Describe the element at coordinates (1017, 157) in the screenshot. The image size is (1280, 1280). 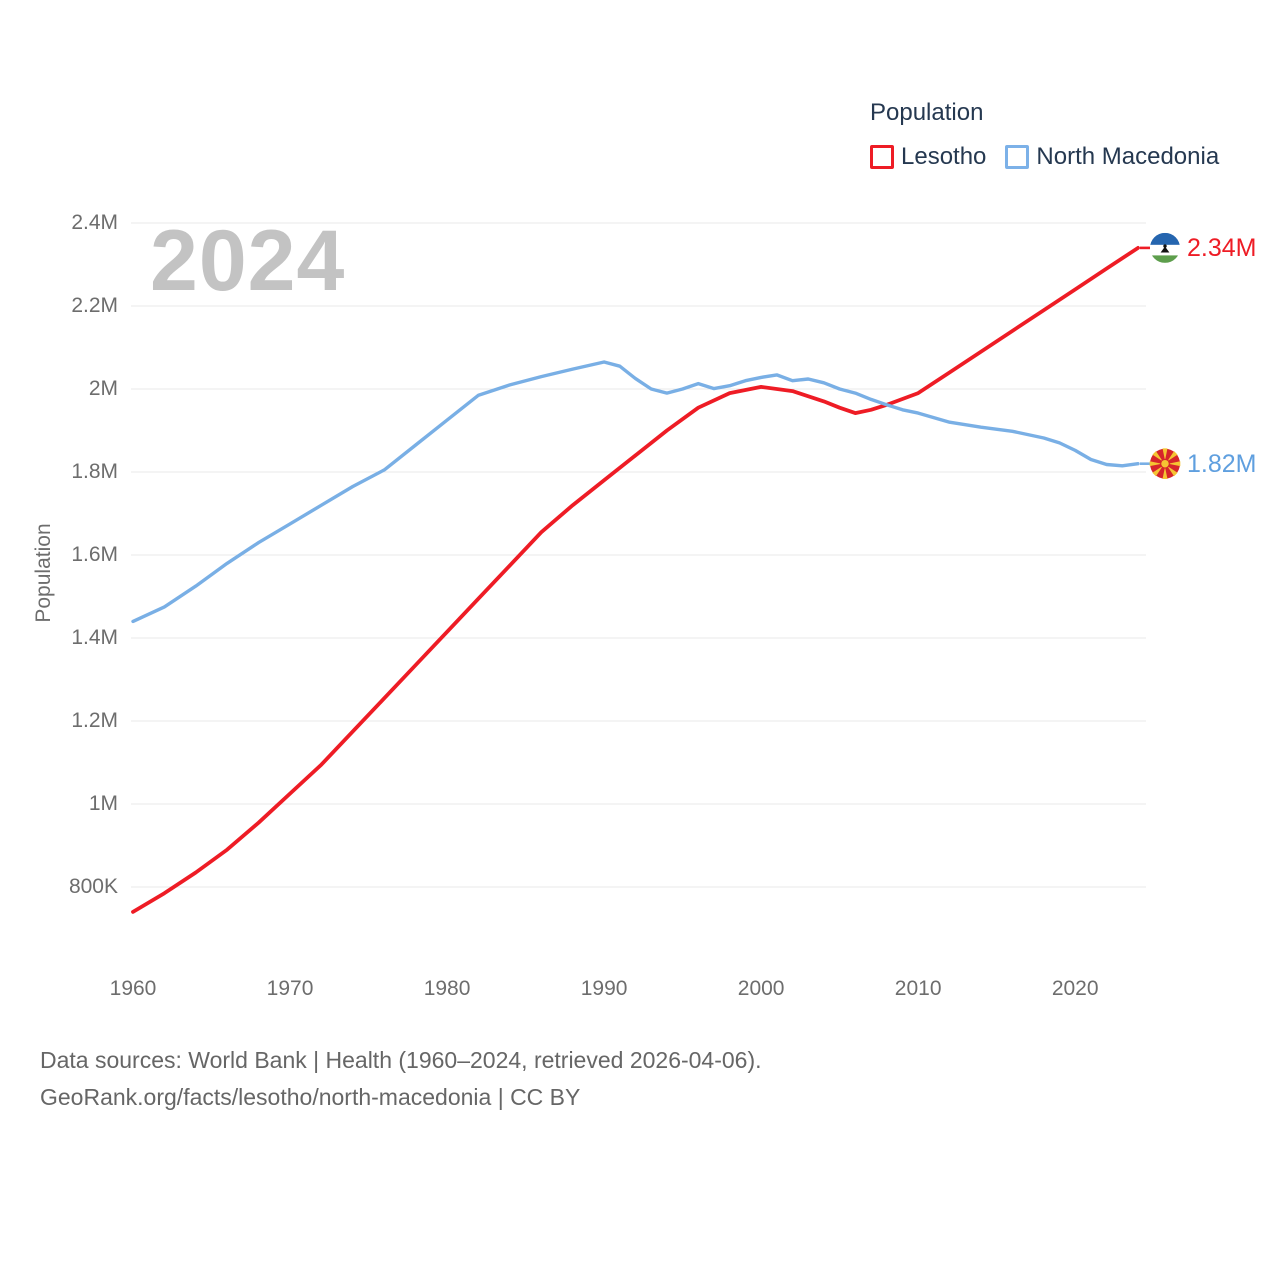
I see `legend-swatch-north-macedonia` at that location.